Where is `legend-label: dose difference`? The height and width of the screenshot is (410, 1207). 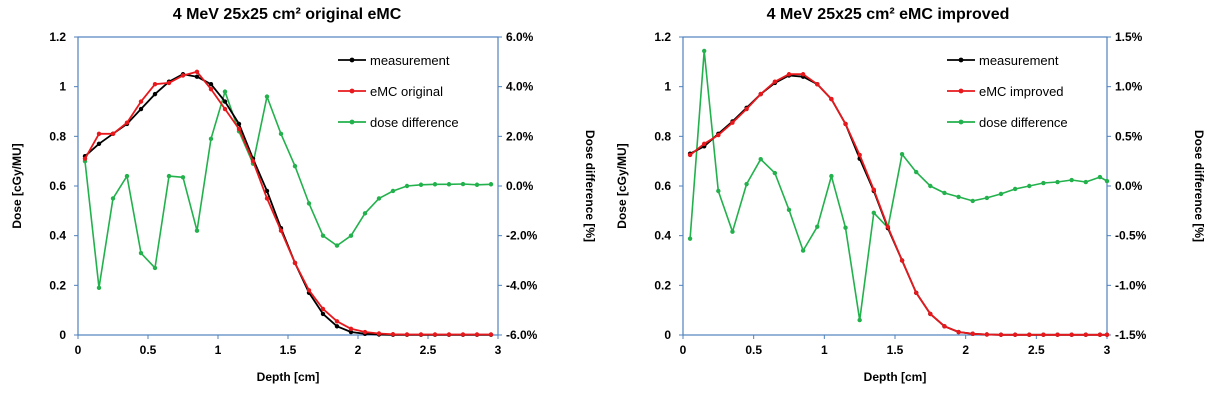
legend-label: dose difference is located at coordinates (414, 122).